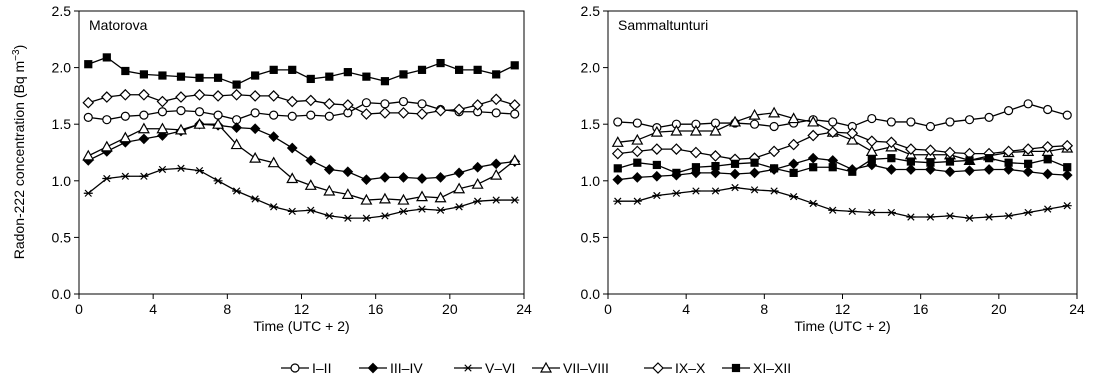 Image resolution: width=1098 pixels, height=382 pixels. Describe the element at coordinates (736, 368) in the screenshot. I see `legend-marker` at that location.